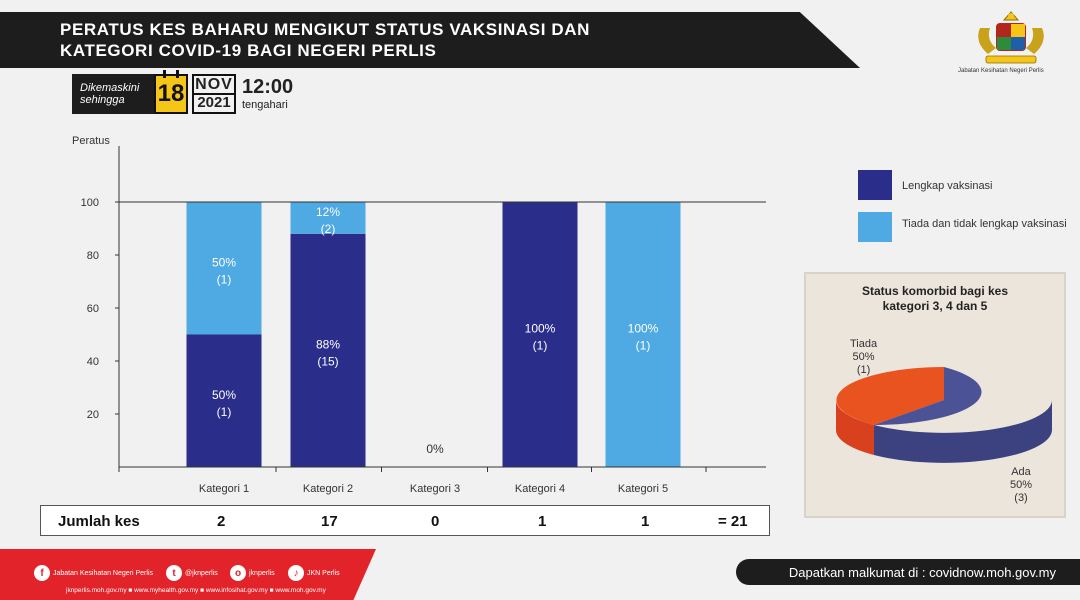  I want to click on data-label-pct-5-1: 100%, so click(643, 329).